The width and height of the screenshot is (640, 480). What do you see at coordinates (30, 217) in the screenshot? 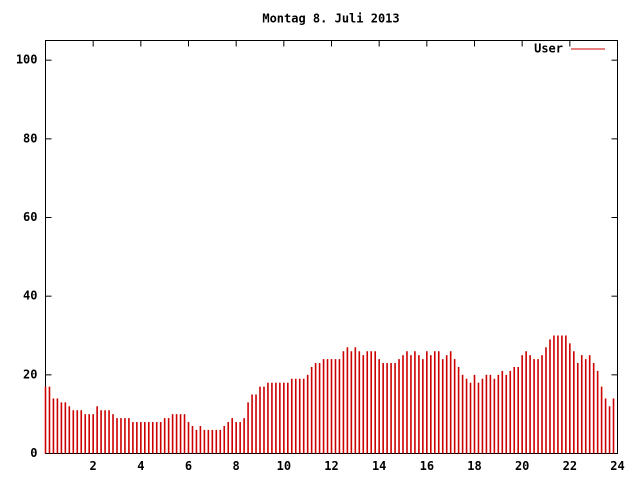
I see `y-tick-label: 60` at bounding box center [30, 217].